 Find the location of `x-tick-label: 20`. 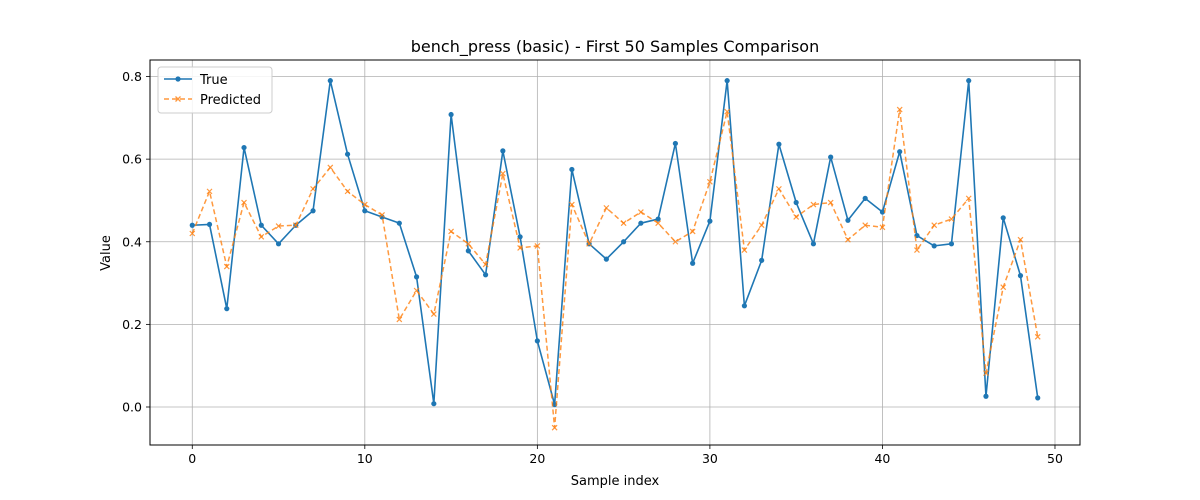

x-tick-label: 20 is located at coordinates (537, 458).